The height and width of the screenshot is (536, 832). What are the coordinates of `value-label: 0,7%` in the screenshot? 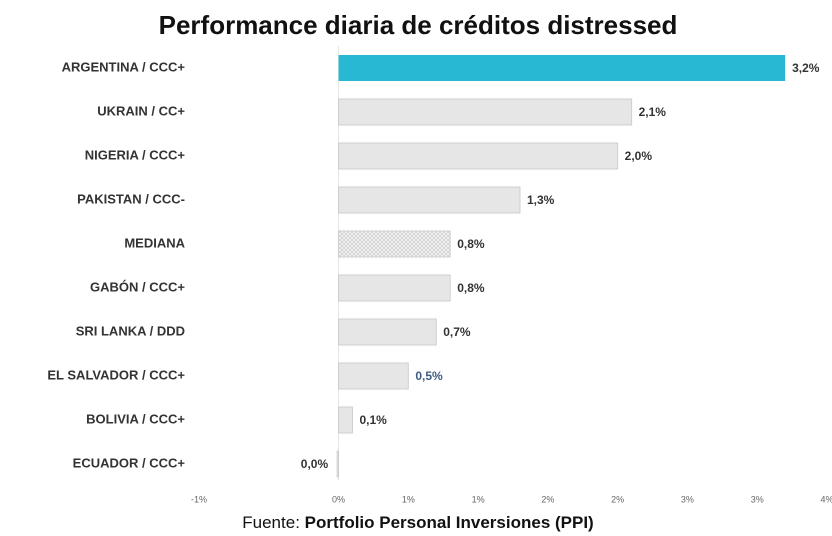 It's located at (457, 332).